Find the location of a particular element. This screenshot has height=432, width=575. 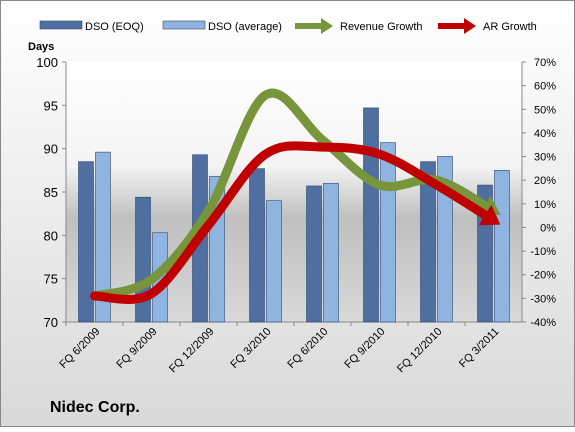

arrow-head is located at coordinates (489, 215).